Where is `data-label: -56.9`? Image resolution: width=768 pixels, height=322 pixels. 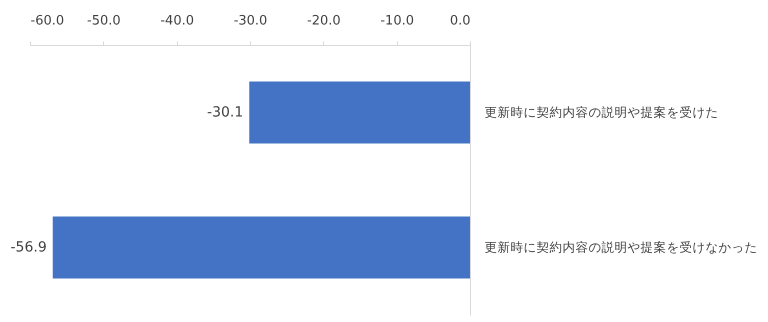
data-label: -56.9 is located at coordinates (28, 248).